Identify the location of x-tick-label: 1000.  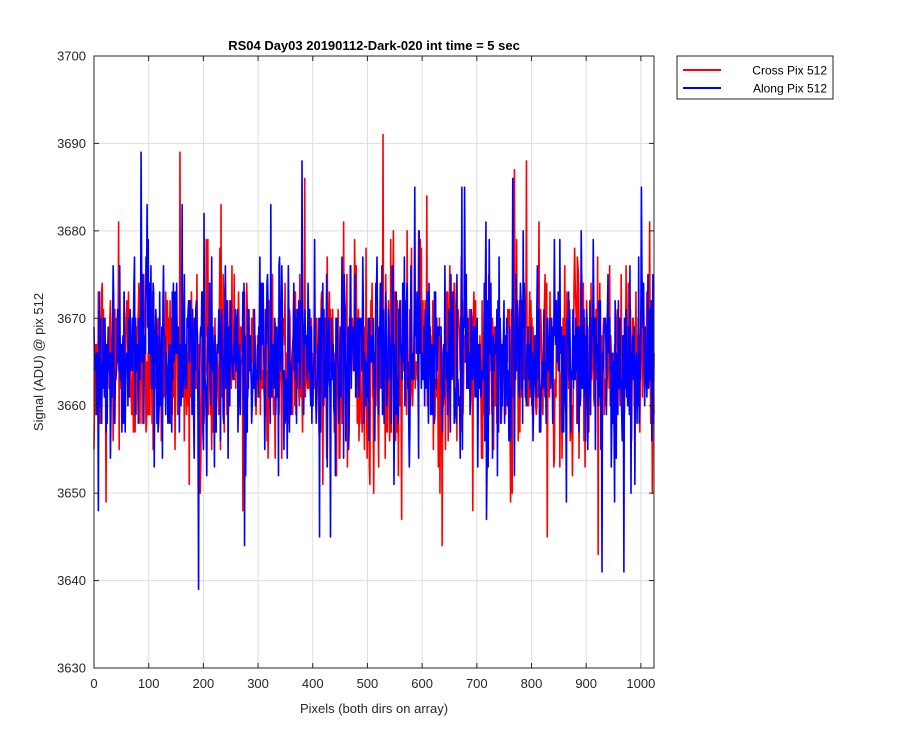
(640, 683).